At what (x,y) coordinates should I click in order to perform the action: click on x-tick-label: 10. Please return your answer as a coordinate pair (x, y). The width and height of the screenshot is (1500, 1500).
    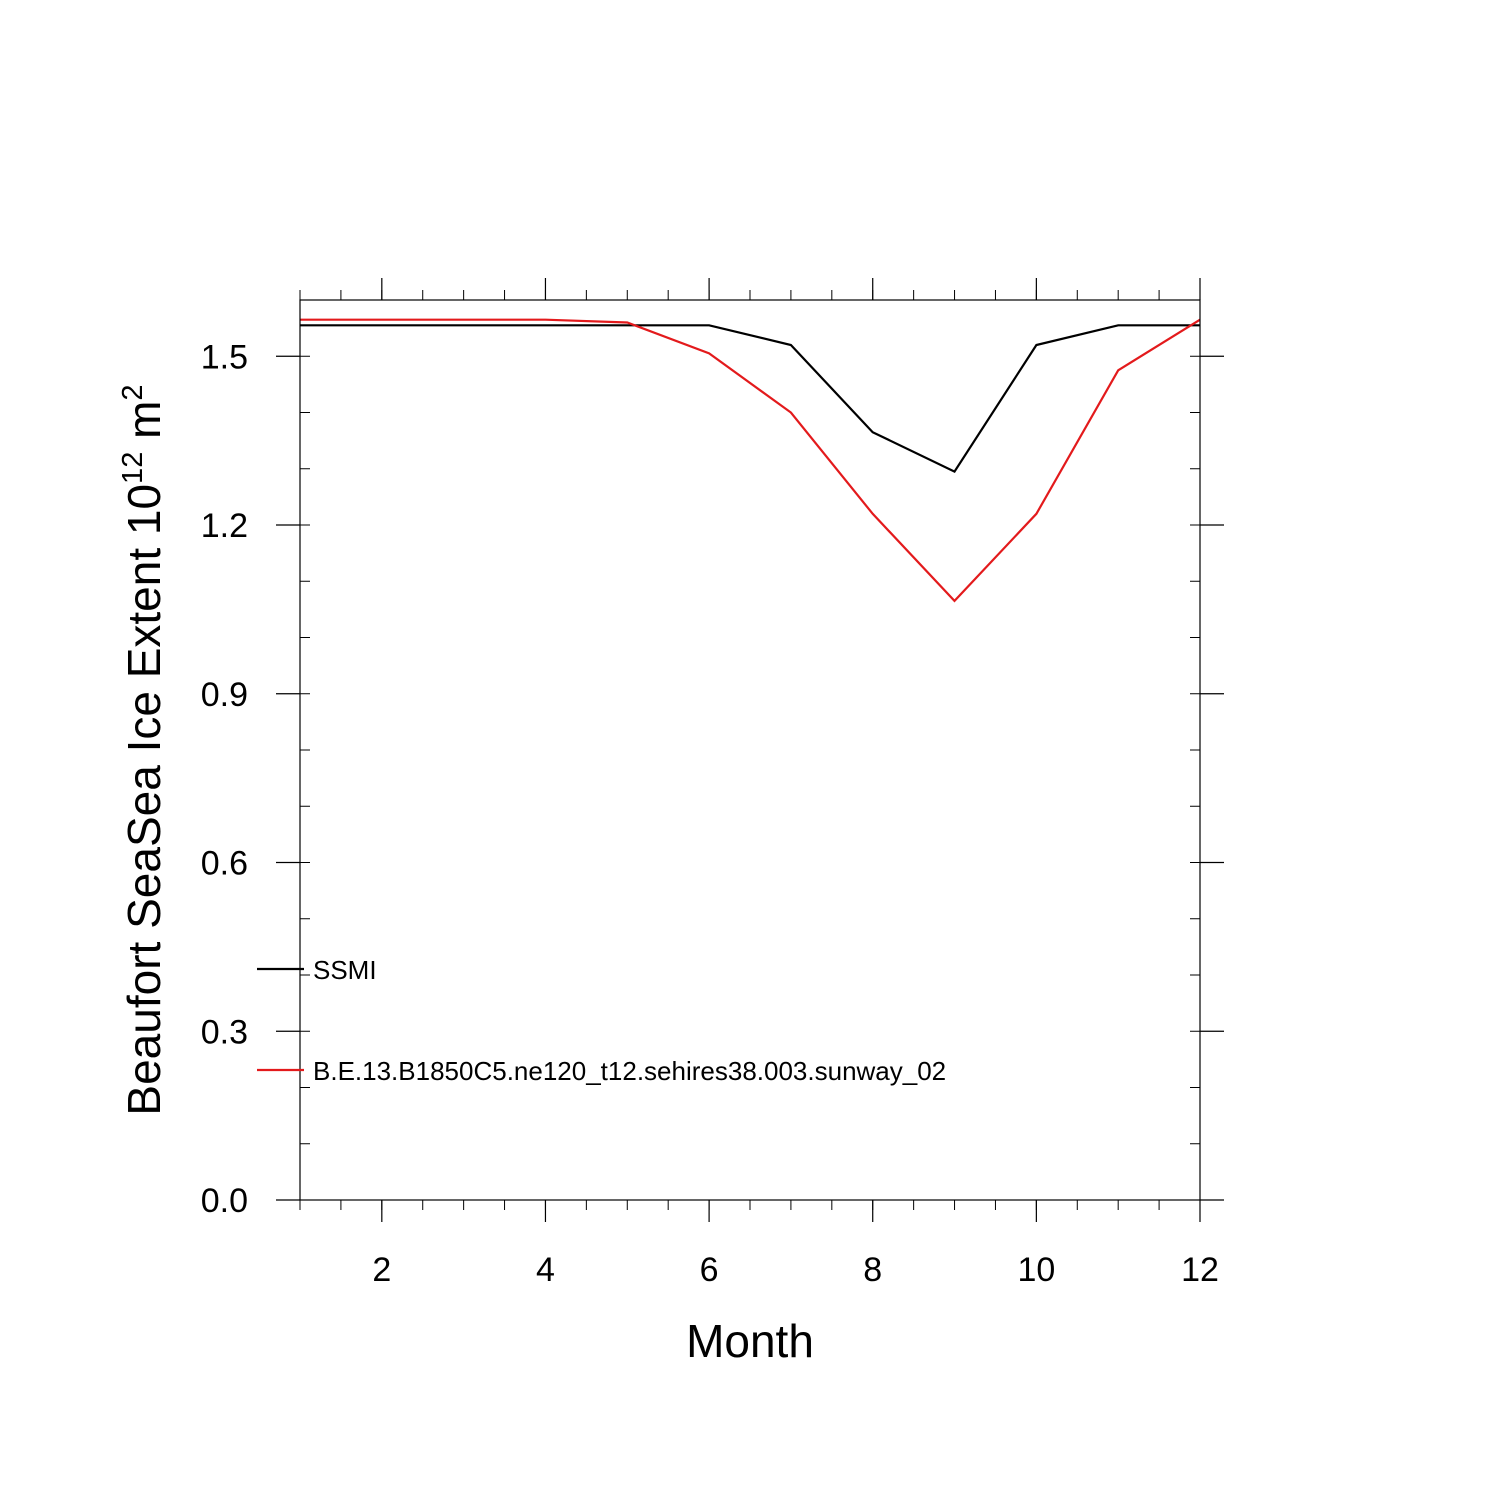
    Looking at the image, I should click on (1036, 1270).